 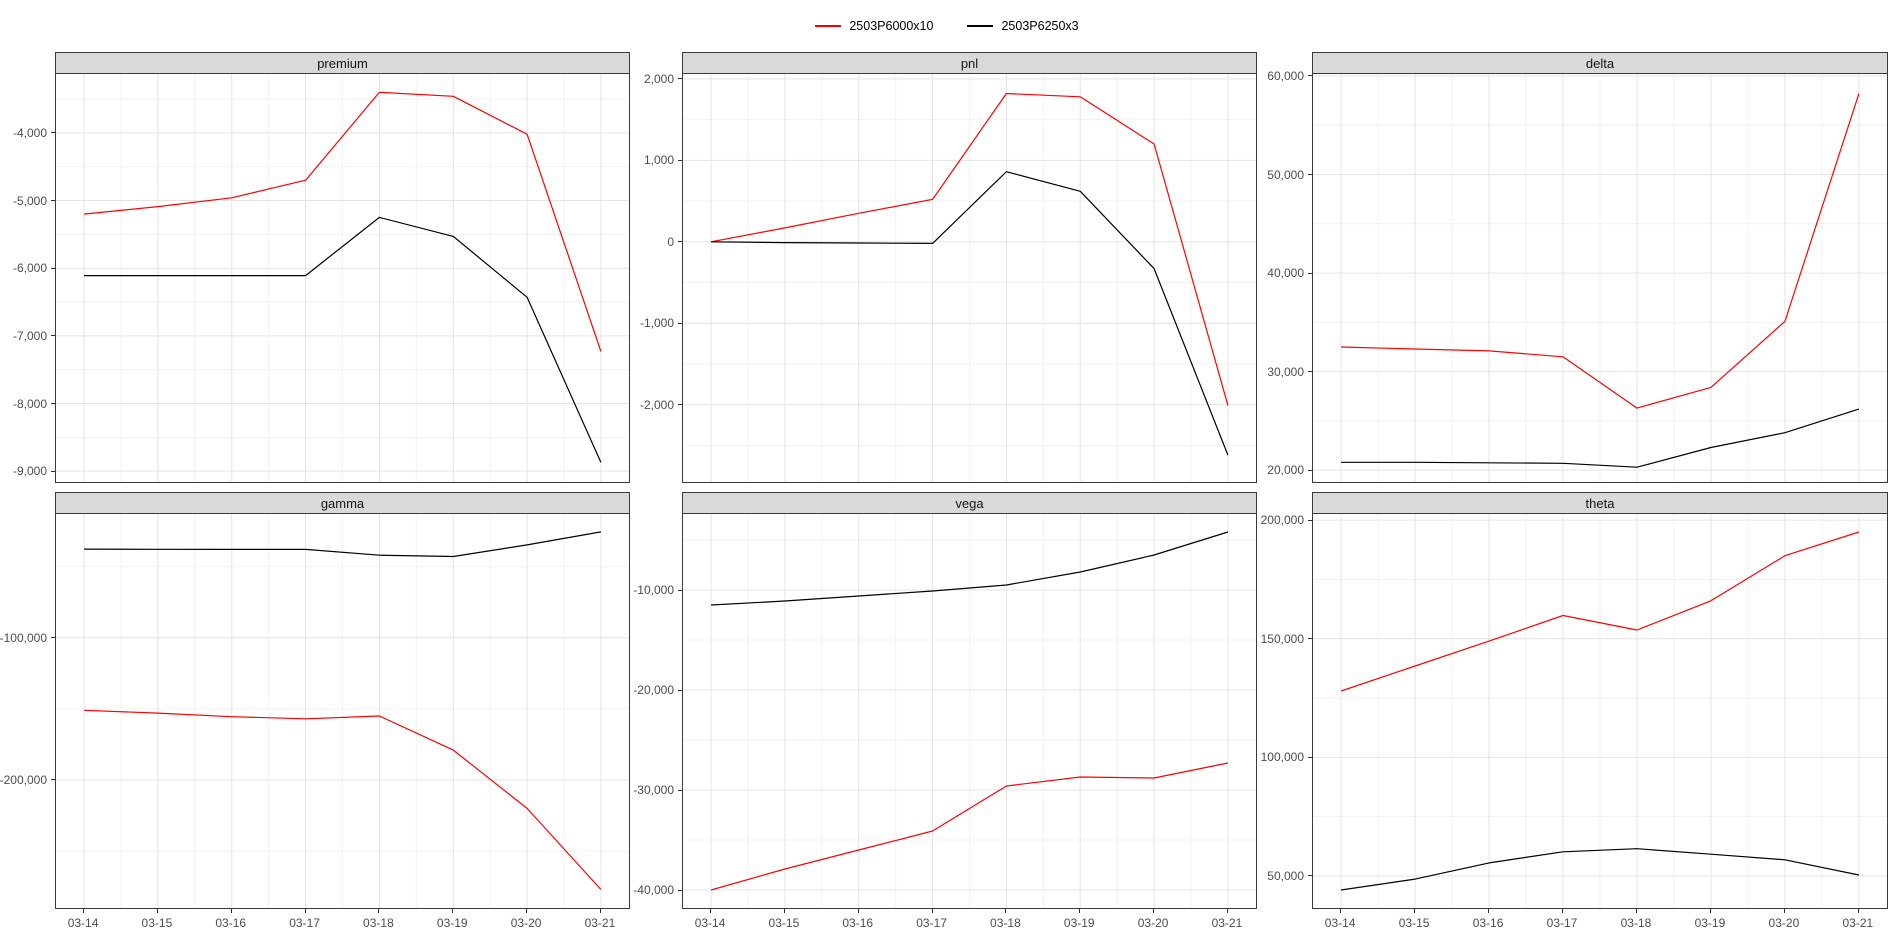 I want to click on y-tick-label: -7,000, so click(x=29, y=335).